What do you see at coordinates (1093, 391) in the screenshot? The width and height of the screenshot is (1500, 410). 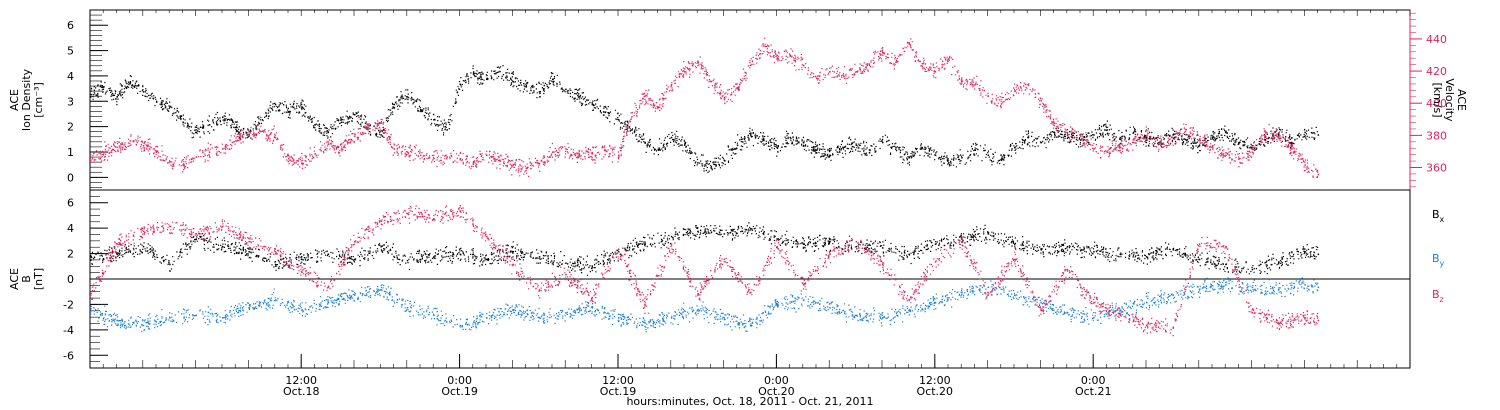 I see `x-tick-date: Oct.21` at bounding box center [1093, 391].